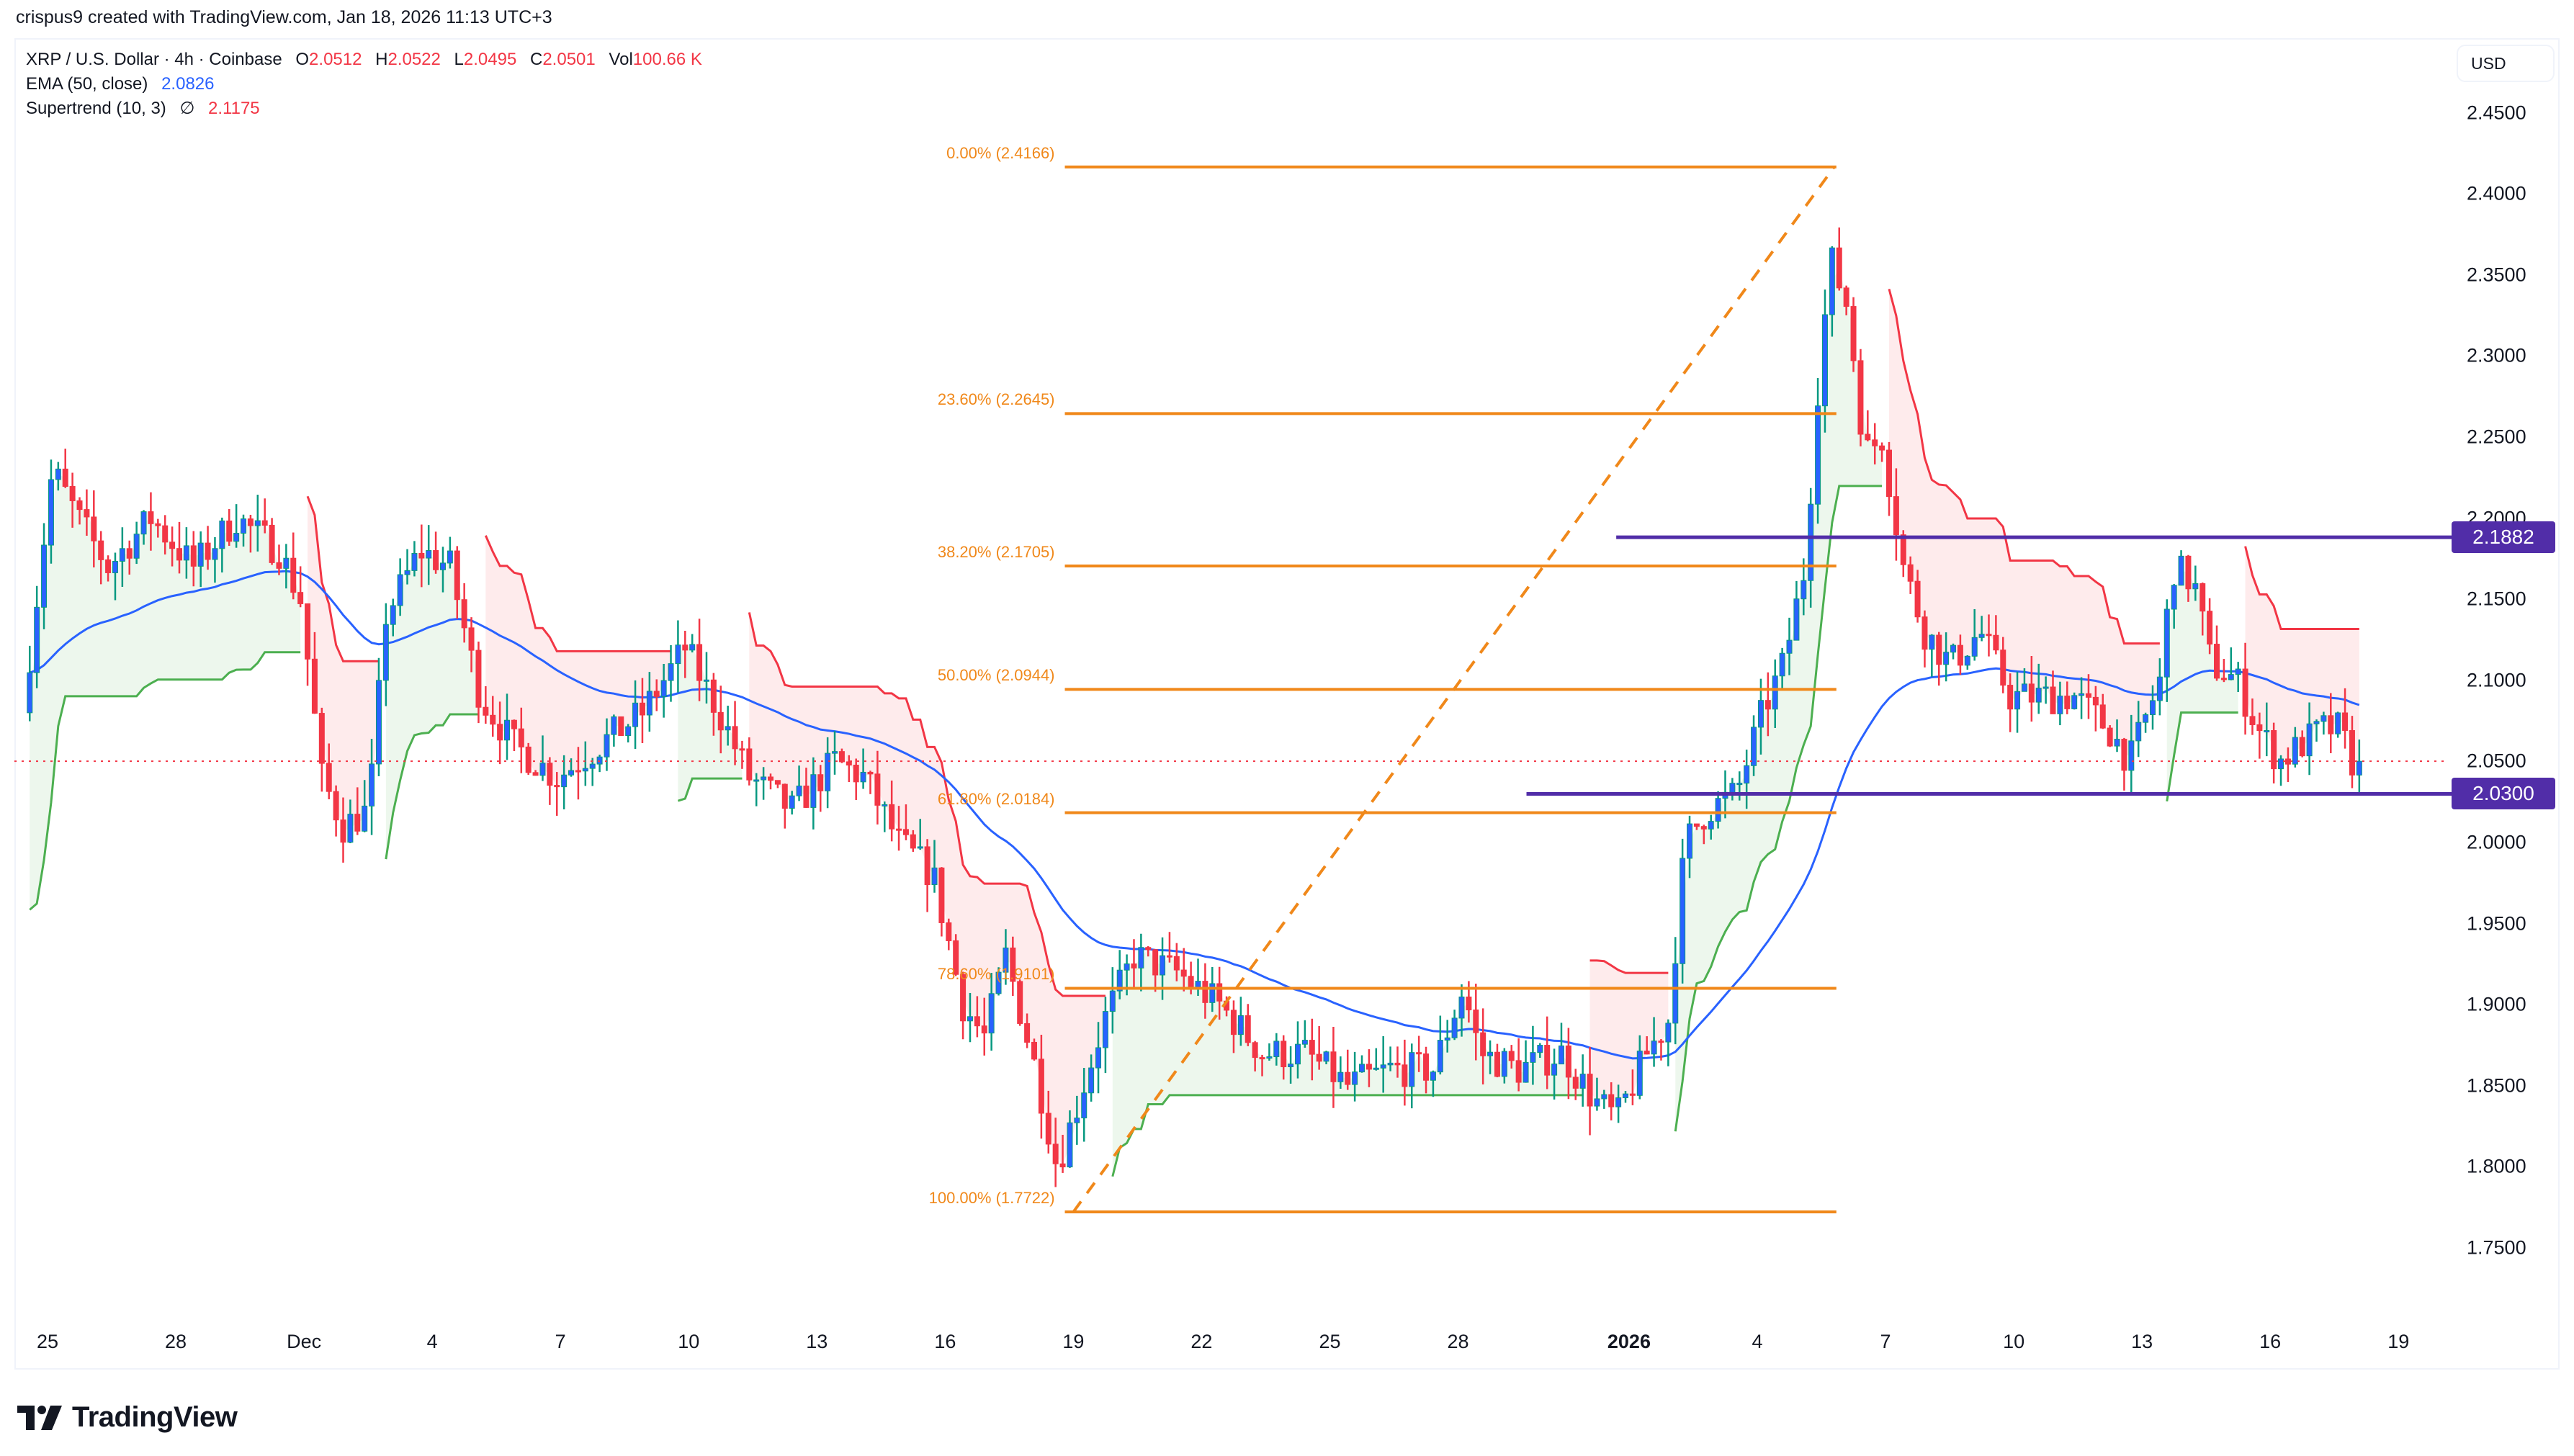 Image resolution: width=2574 pixels, height=1456 pixels. What do you see at coordinates (1330, 1341) in the screenshot?
I see `x-tick-label: 25` at bounding box center [1330, 1341].